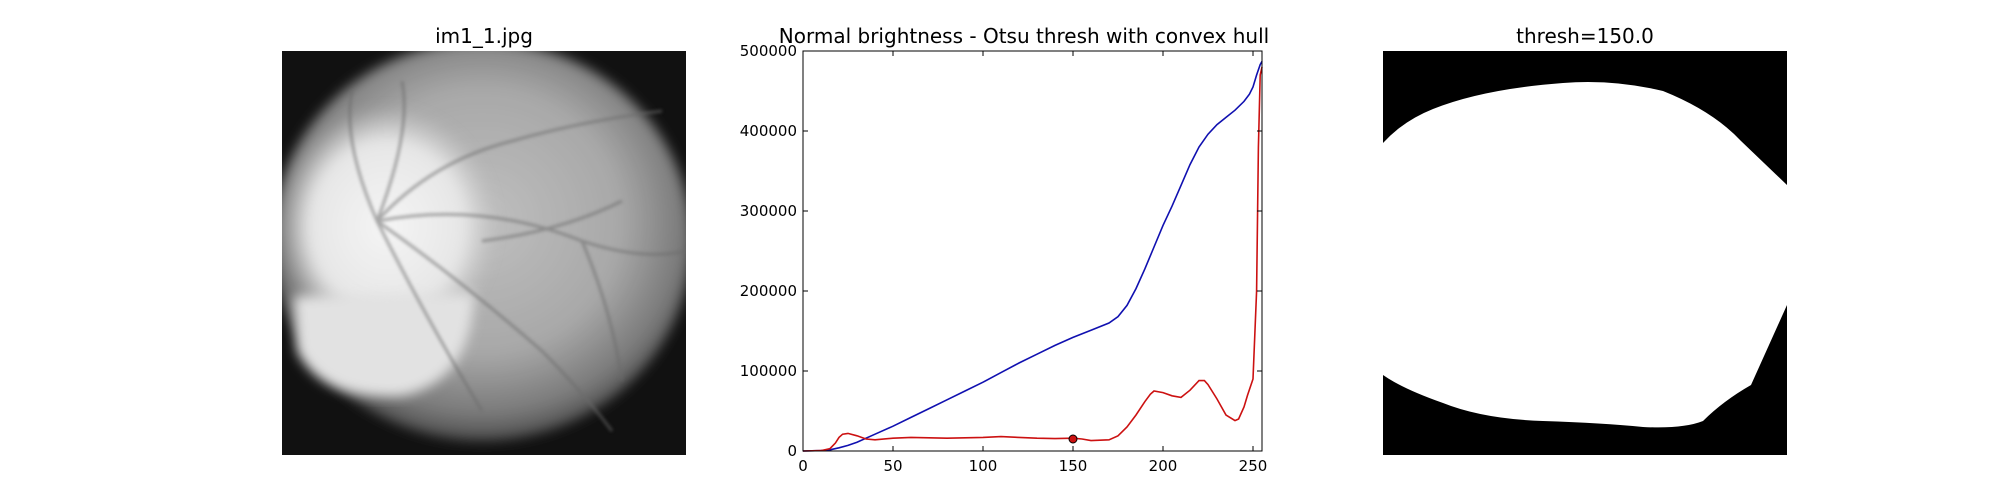 Image resolution: width=2000 pixels, height=500 pixels. Describe the element at coordinates (768, 211) in the screenshot. I see `y-tick-label: 300000` at that location.